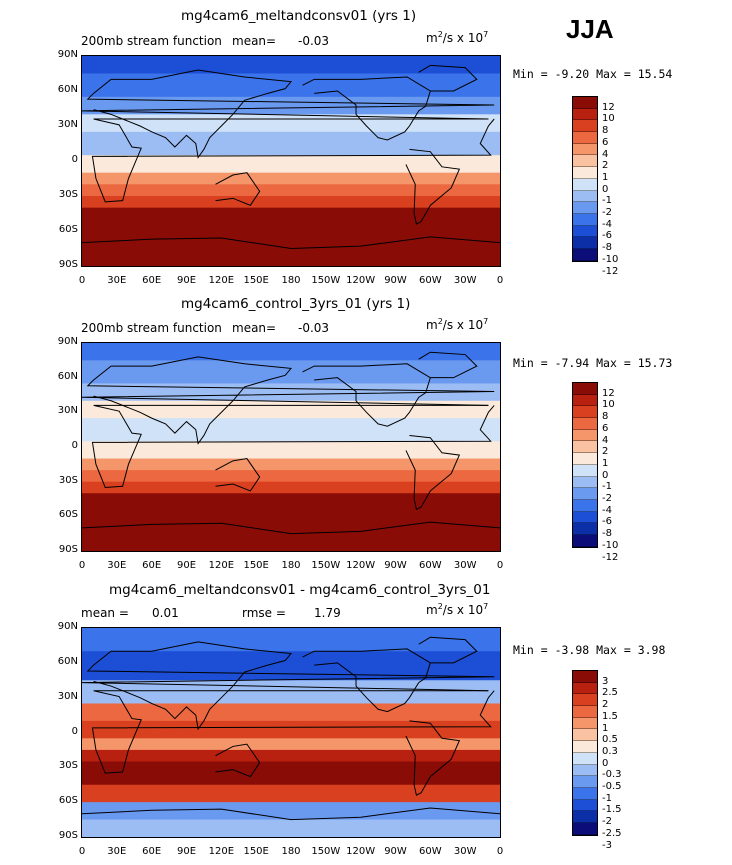 The image size is (732, 865). Describe the element at coordinates (613, 363) in the screenshot. I see `max-label: Max =` at that location.